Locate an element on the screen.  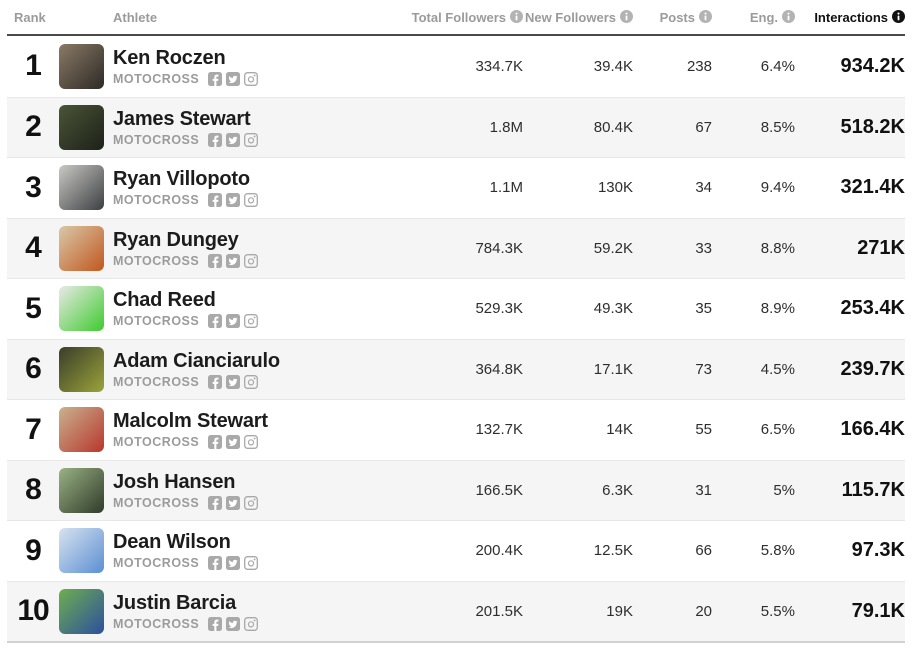
interactions-value: 166.4K is located at coordinates (873, 429).